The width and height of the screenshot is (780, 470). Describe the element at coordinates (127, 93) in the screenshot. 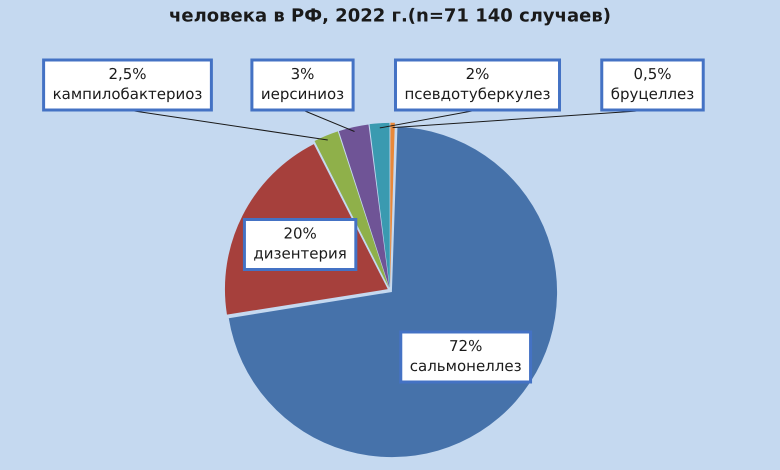

I see `slice-label: кампилобактериоз` at that location.